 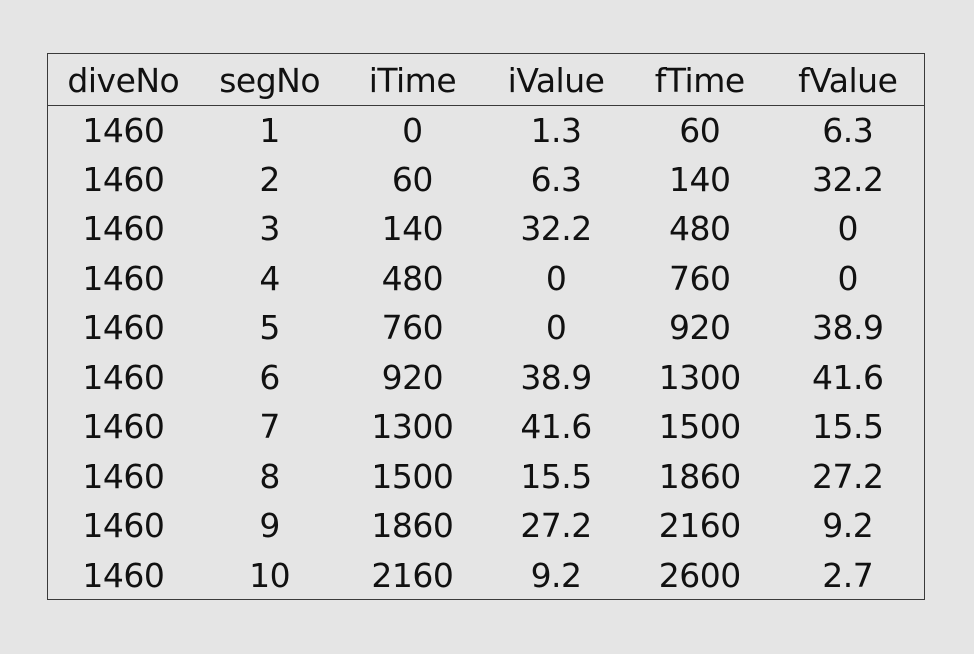 I want to click on table-row: 1460 6 920 38.9 1300 41.6, so click(x=486, y=378).